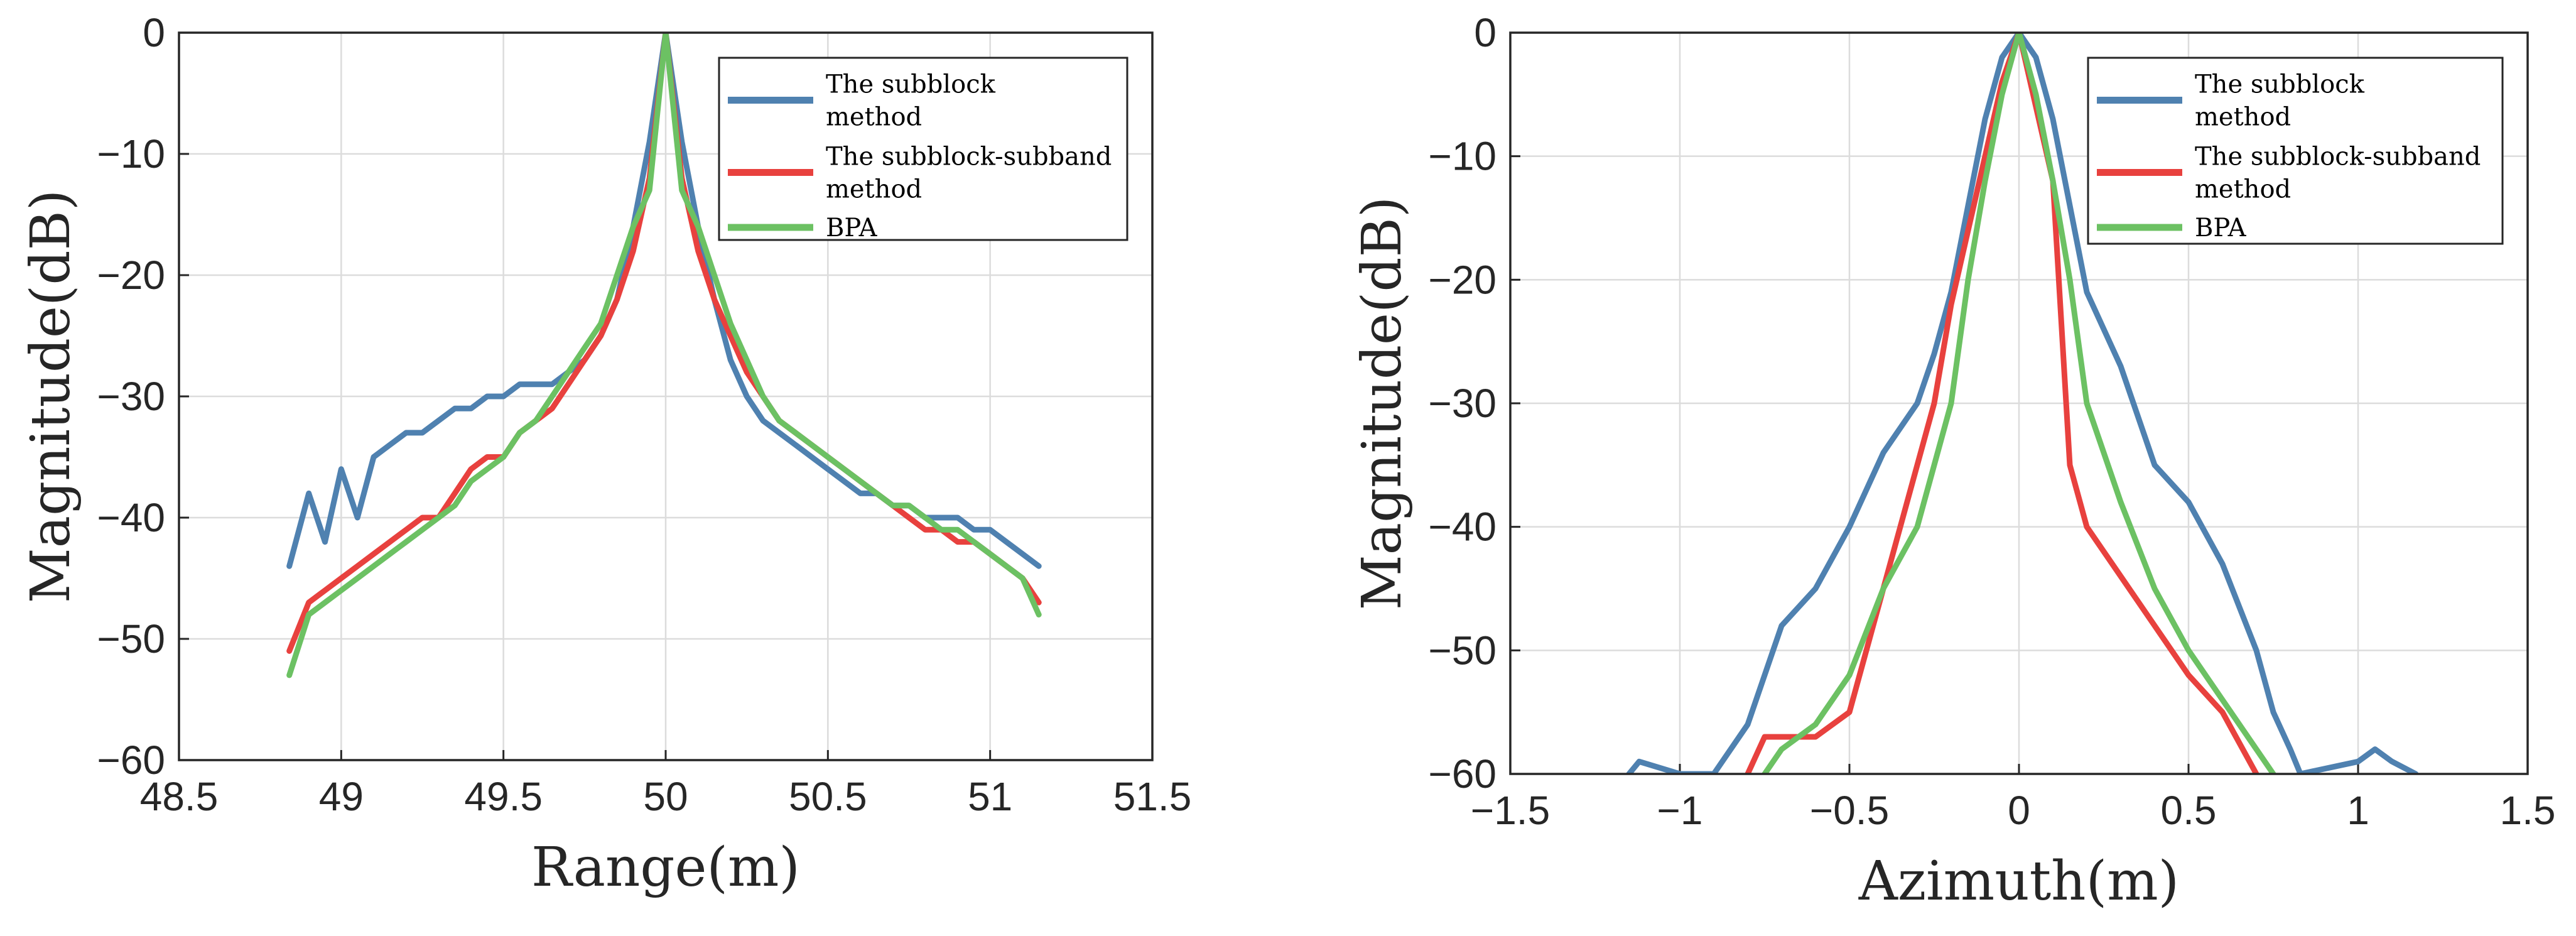 The image size is (2576, 936). What do you see at coordinates (1680, 810) in the screenshot?
I see `x-tick-label: −1` at bounding box center [1680, 810].